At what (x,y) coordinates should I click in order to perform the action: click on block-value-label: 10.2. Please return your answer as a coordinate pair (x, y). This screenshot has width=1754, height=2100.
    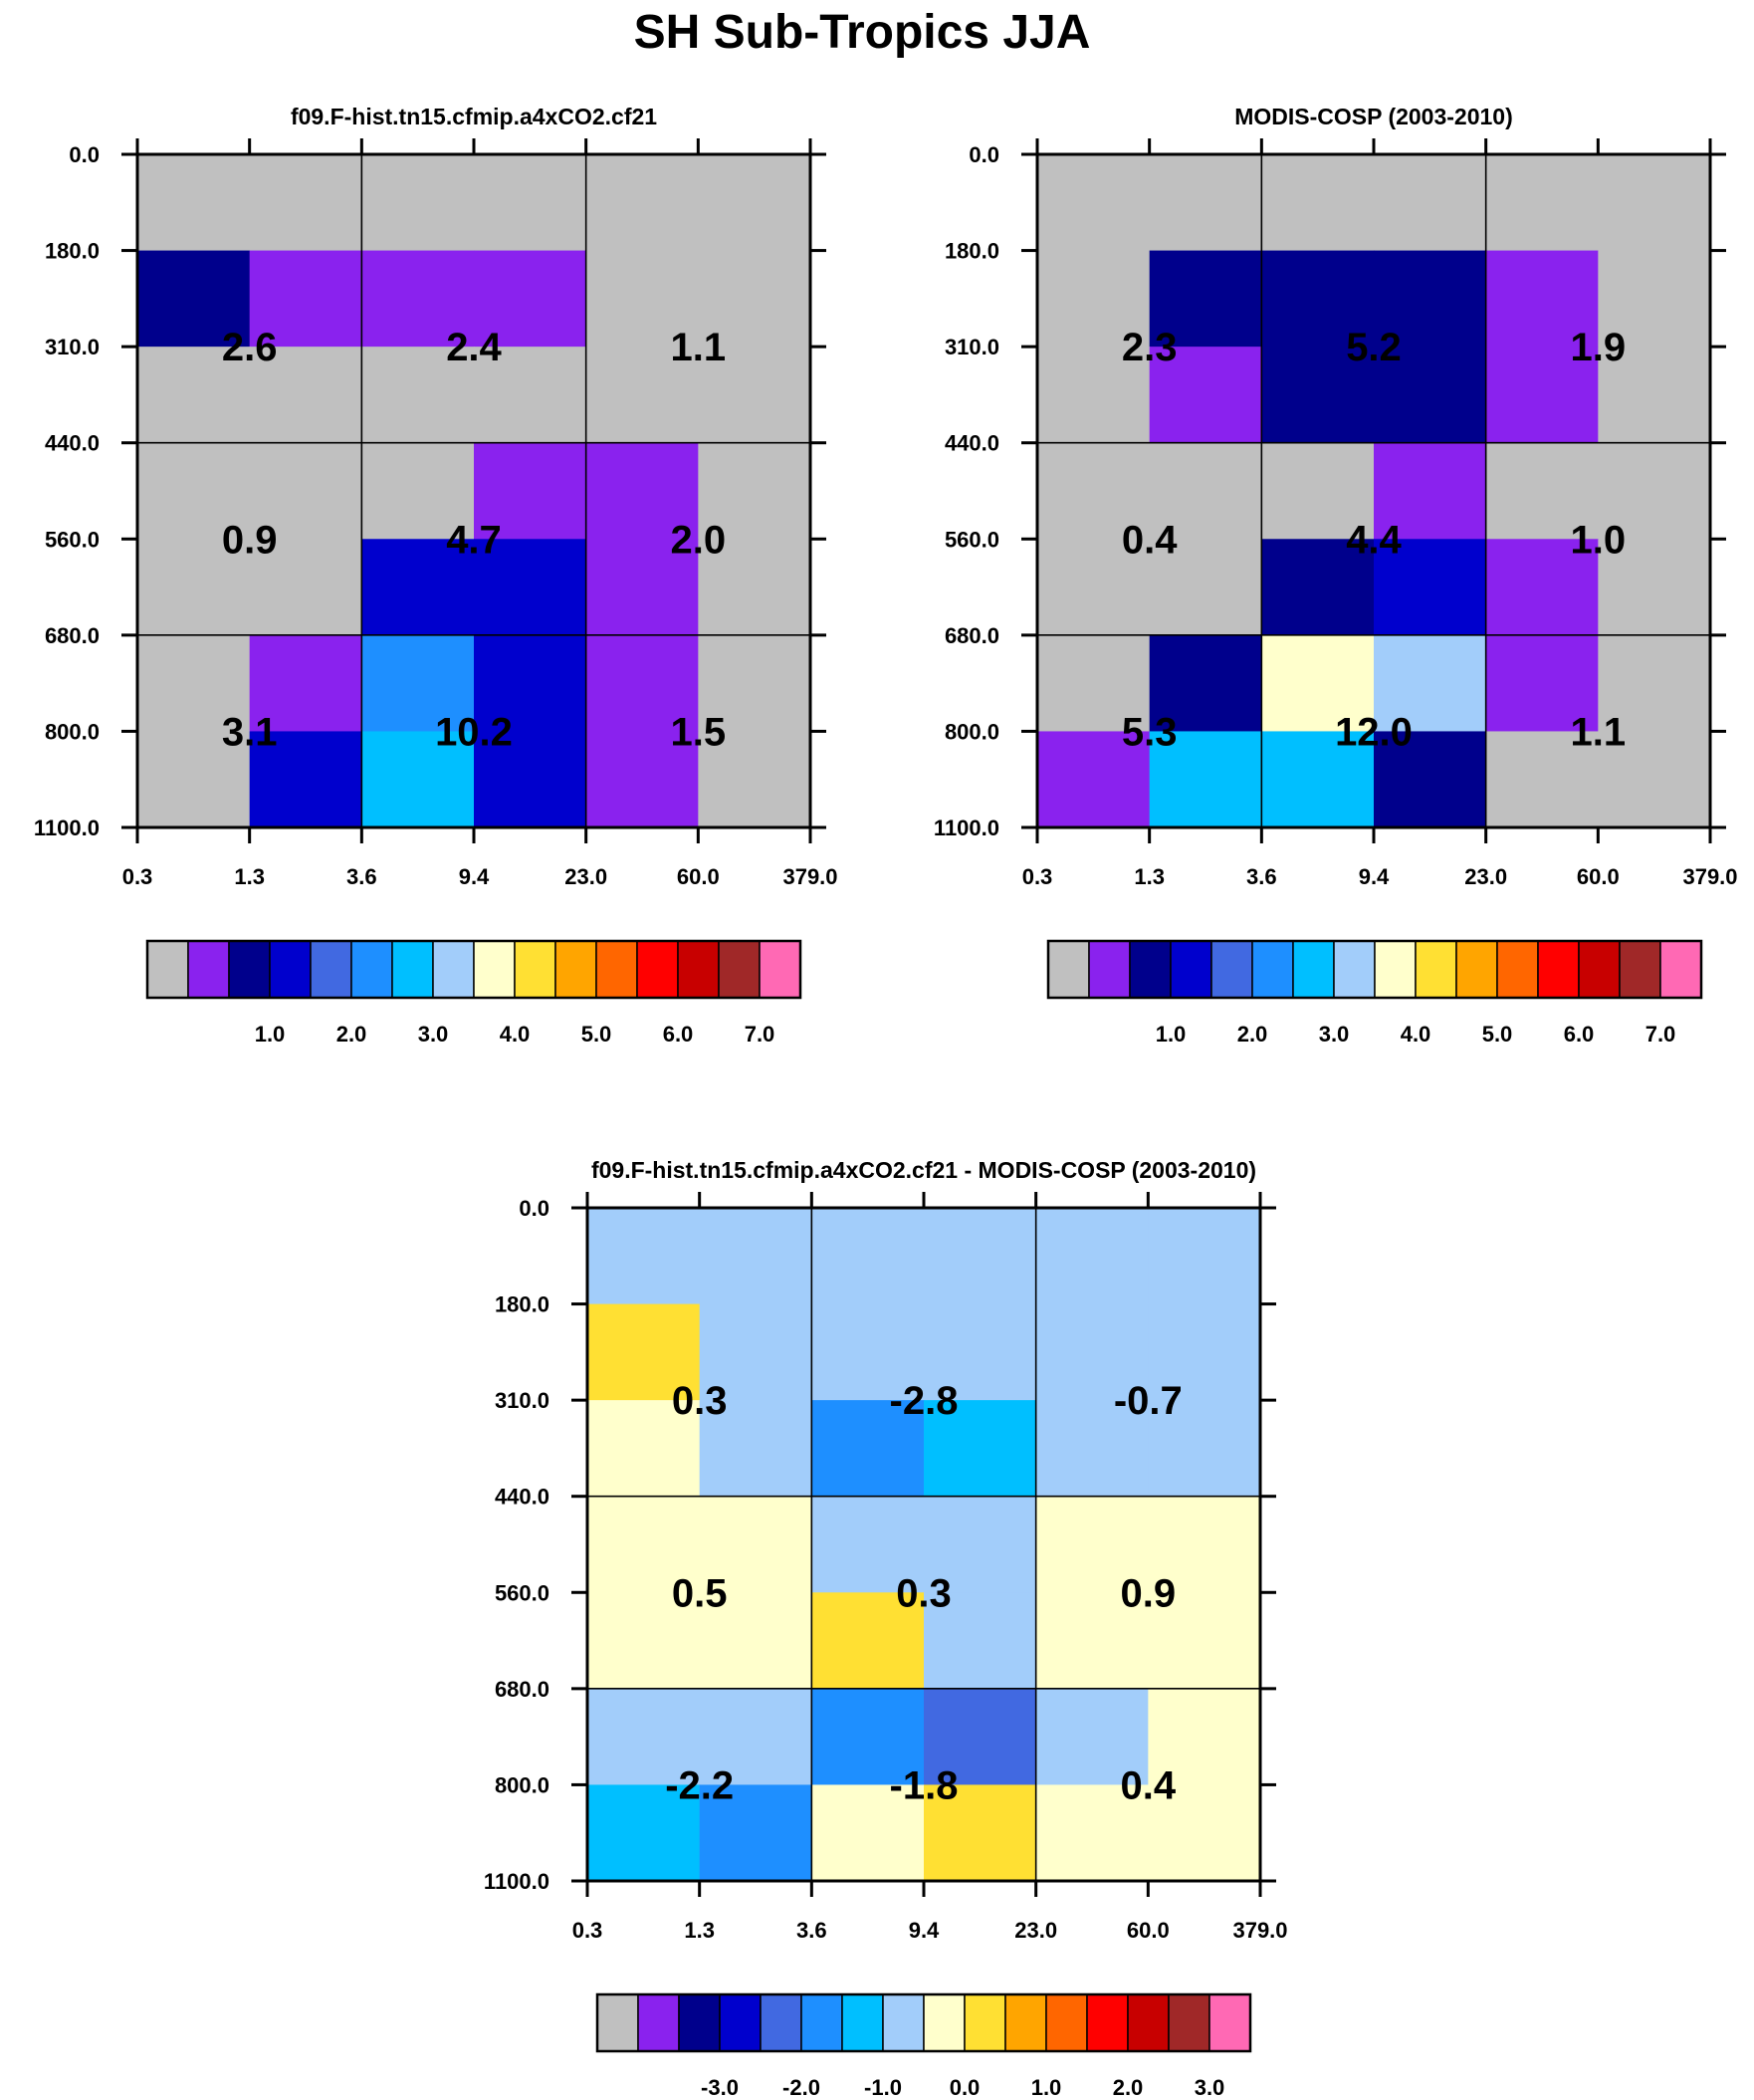
    Looking at the image, I should click on (474, 732).